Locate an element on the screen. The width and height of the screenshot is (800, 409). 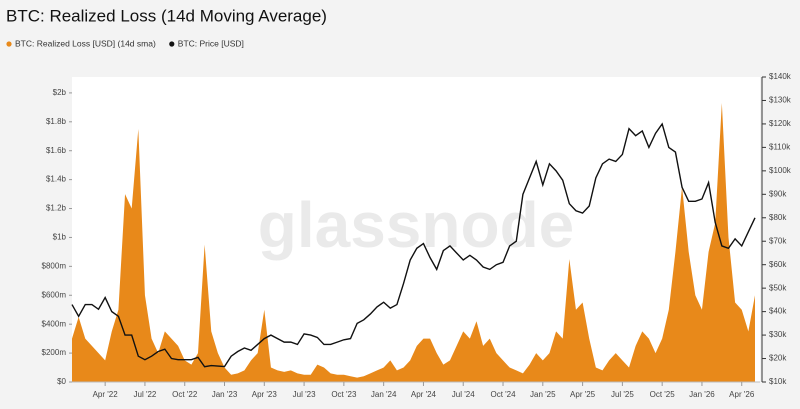
chart-title: BTC: Realized Loss (14d Moving Average) is located at coordinates (166, 15).